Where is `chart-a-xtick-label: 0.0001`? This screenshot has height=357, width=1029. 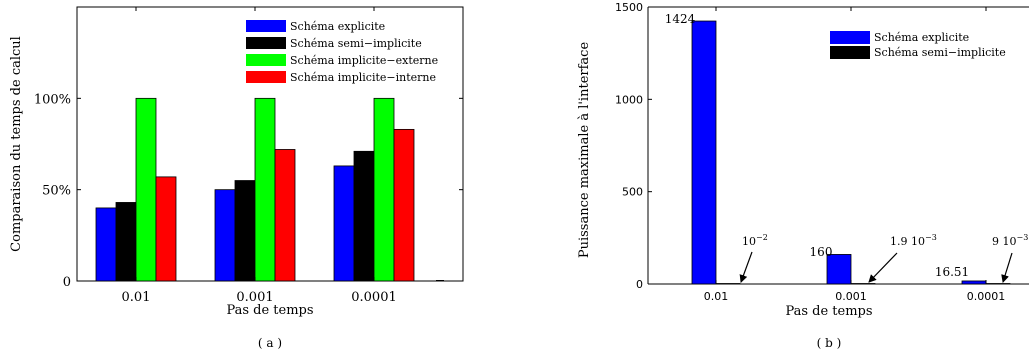
chart-a-xtick-label: 0.0001 is located at coordinates (374, 297).